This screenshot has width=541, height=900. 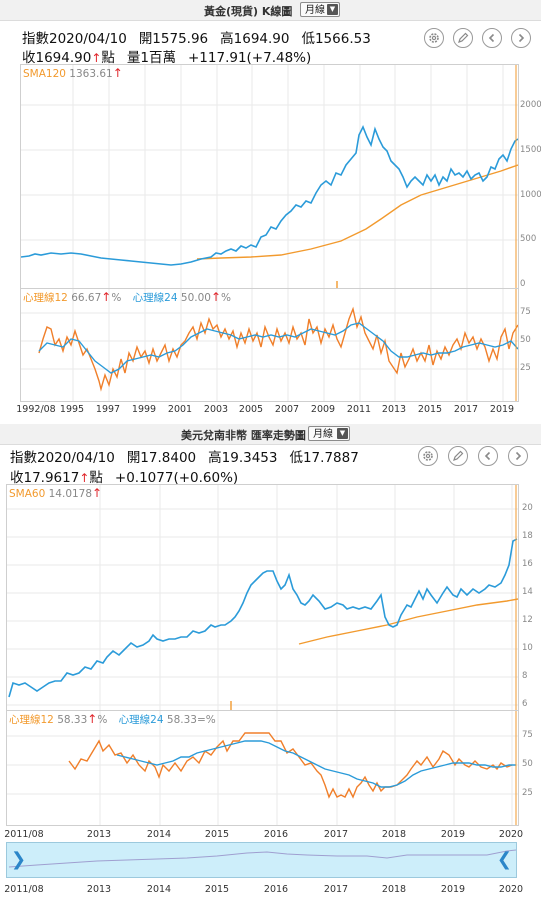 What do you see at coordinates (173, 39) in the screenshot?
I see `gold-open: 開1575.96` at bounding box center [173, 39].